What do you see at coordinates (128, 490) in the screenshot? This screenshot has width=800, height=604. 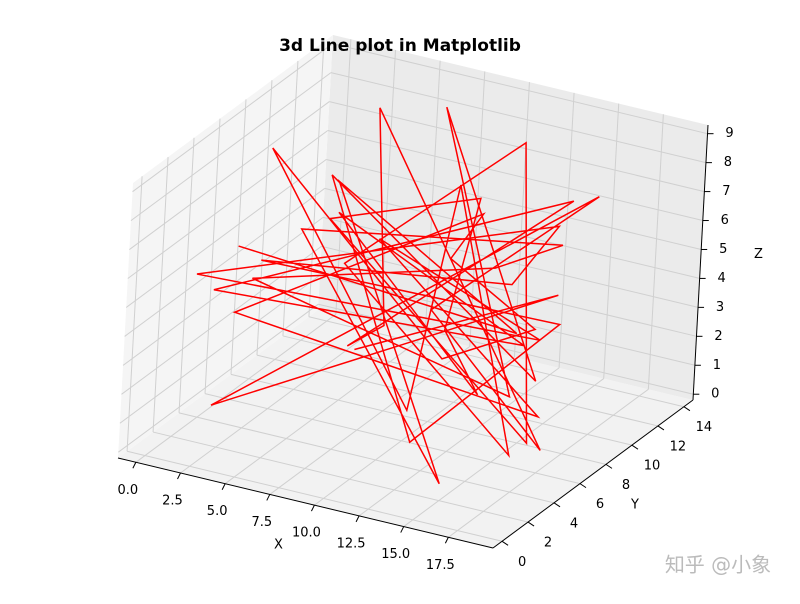 I see `x-tick-label: 0.0` at bounding box center [128, 490].